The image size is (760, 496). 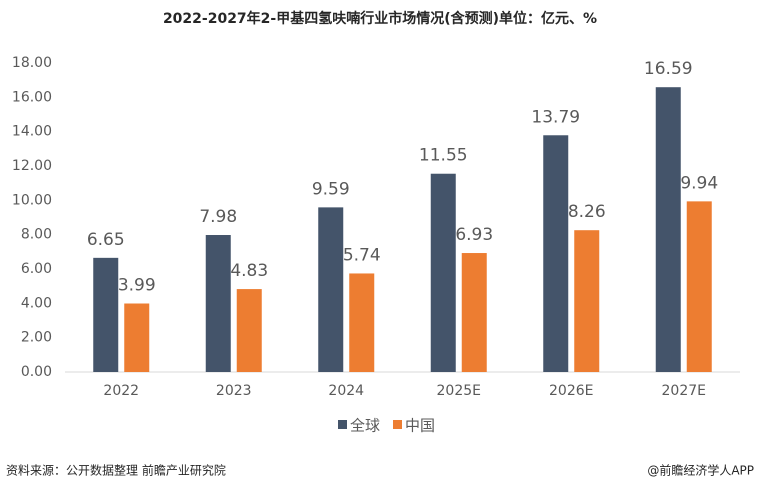 What do you see at coordinates (571, 391) in the screenshot?
I see `x-tick-label: 2026E` at bounding box center [571, 391].